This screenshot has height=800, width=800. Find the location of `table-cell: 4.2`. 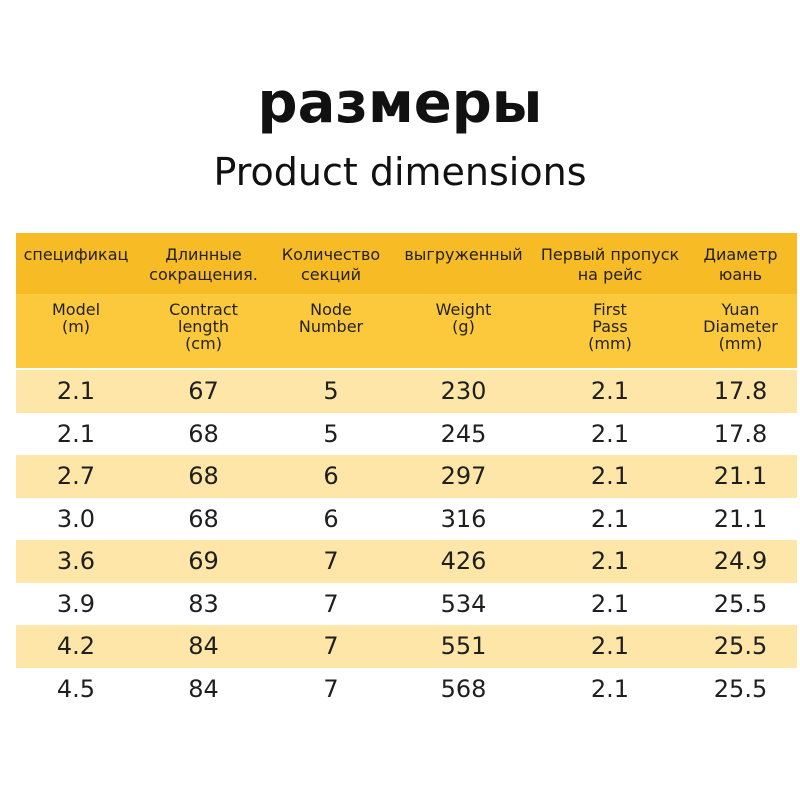

table-cell: 4.2 is located at coordinates (76, 646).